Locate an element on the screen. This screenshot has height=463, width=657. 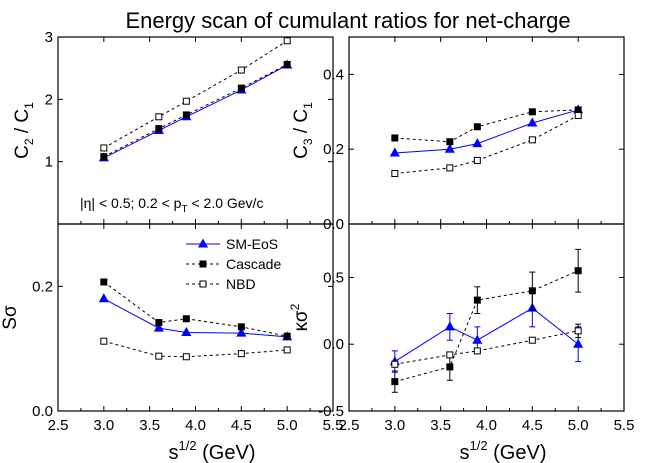
legend-label: SM-EoS is located at coordinates (252, 244).